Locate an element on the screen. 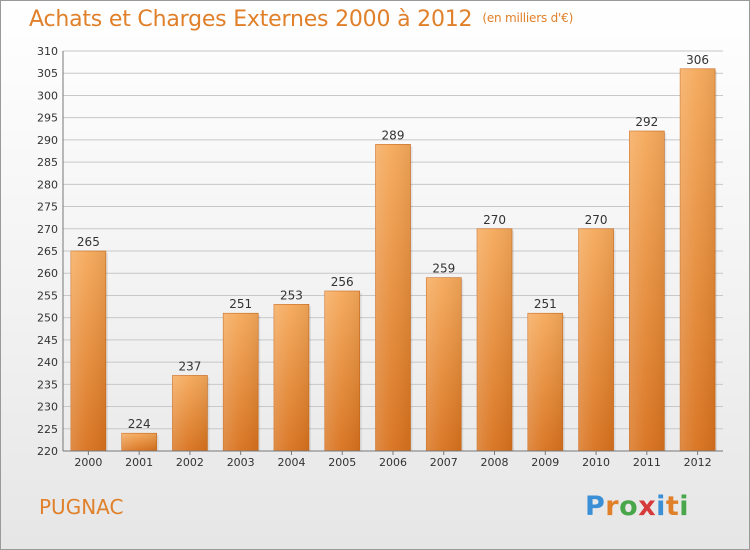 The image size is (750, 550). y-tick-label: 260 is located at coordinates (47, 273).